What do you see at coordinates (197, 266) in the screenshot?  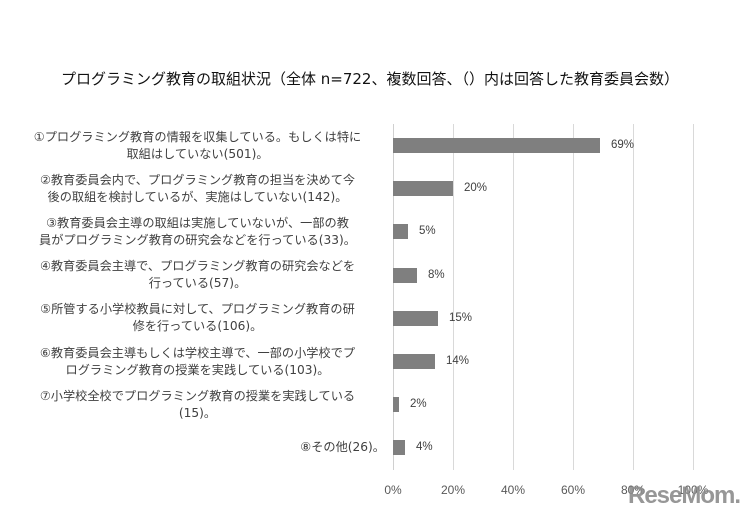 I see `category-label-line: ④教育委員会主導で、プログラミング教育の研究会などを` at bounding box center [197, 266].